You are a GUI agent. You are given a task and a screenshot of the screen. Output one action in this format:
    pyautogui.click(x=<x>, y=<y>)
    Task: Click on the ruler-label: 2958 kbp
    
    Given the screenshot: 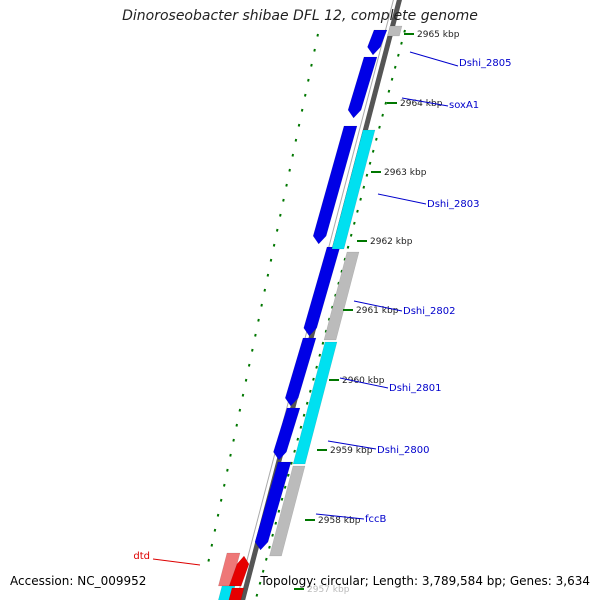 What is the action you would take?
    pyautogui.click(x=339, y=521)
    